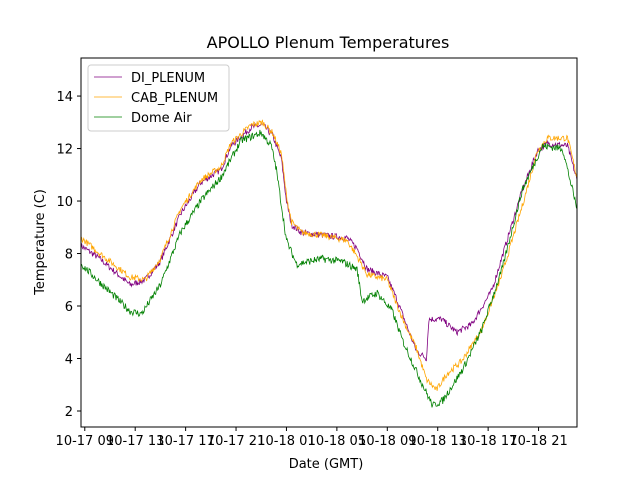 This screenshot has width=640, height=480. I want to click on x-tick-label: 10-17 17, so click(185, 441).